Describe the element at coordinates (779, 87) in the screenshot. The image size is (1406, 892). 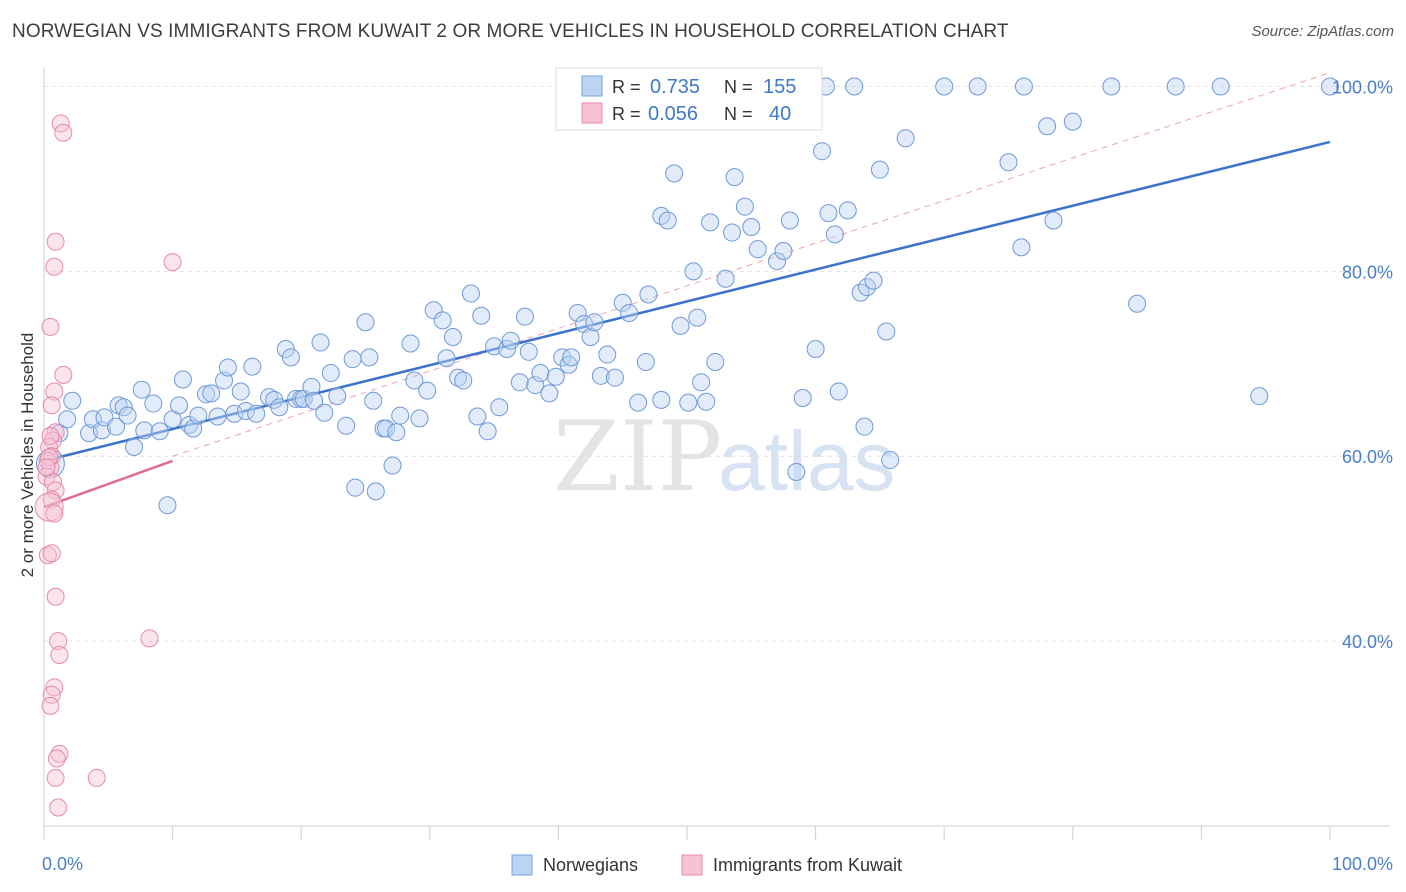
I see `stats-n-value-1: 155` at that location.